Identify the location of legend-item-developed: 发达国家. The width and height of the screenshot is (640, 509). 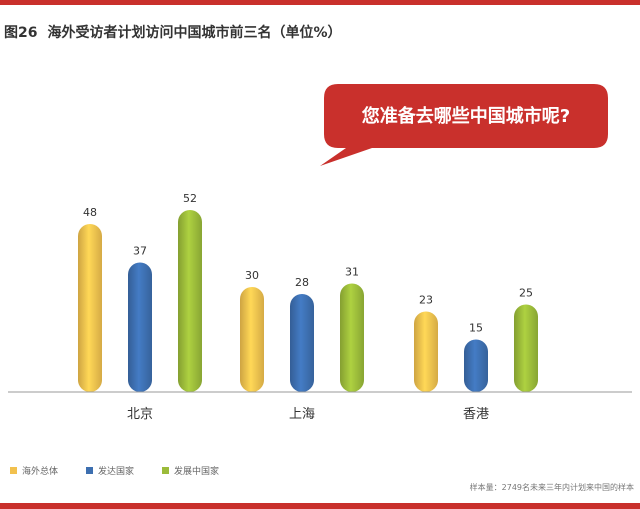
(110, 470).